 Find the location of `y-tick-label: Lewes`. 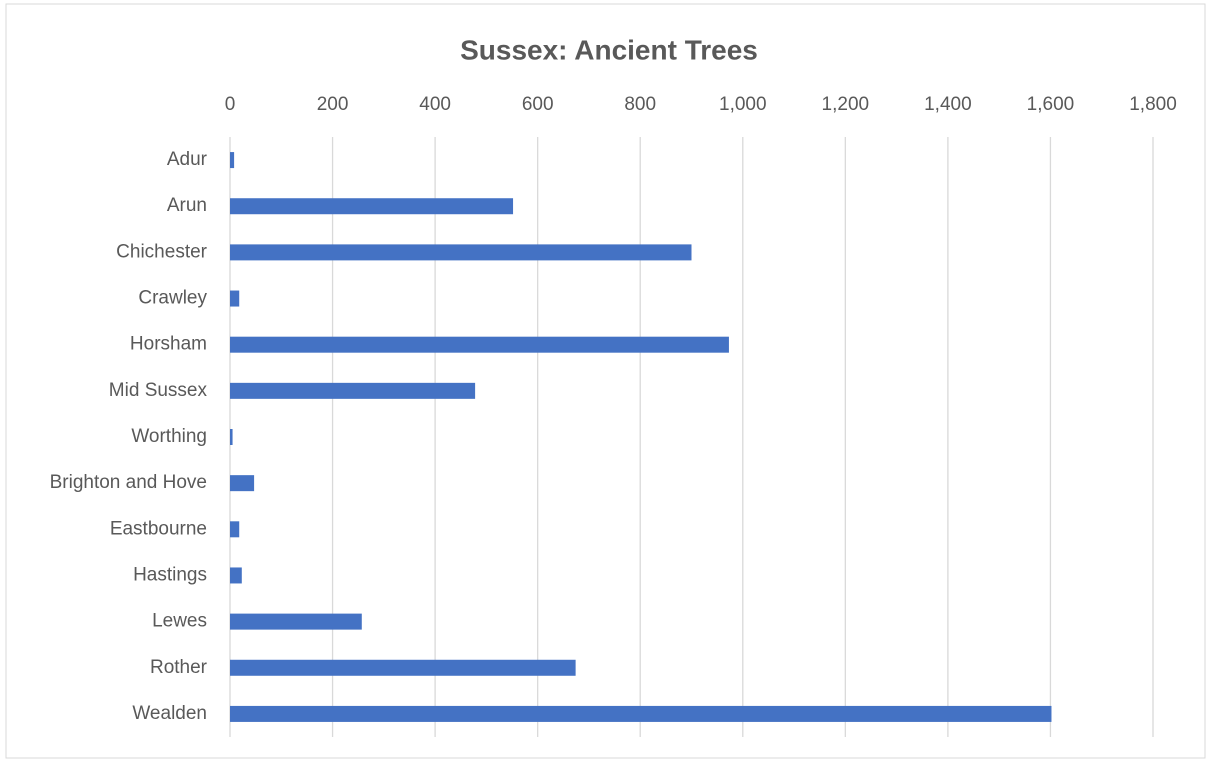

y-tick-label: Lewes is located at coordinates (179, 621).